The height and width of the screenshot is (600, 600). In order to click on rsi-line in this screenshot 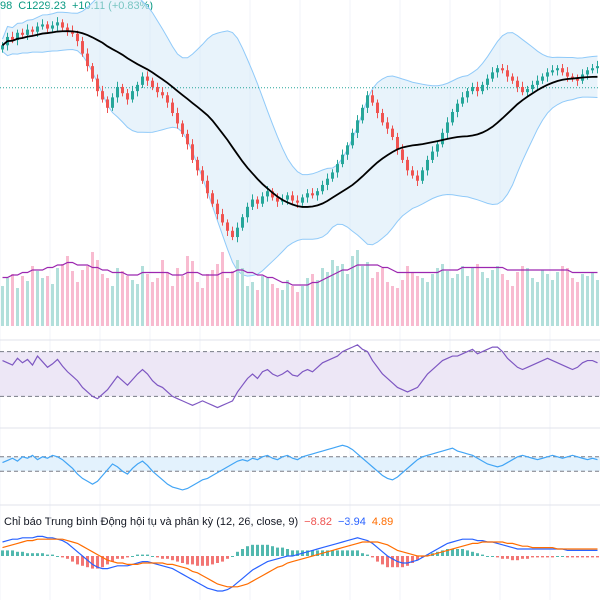, I will do `click(300, 376)`.